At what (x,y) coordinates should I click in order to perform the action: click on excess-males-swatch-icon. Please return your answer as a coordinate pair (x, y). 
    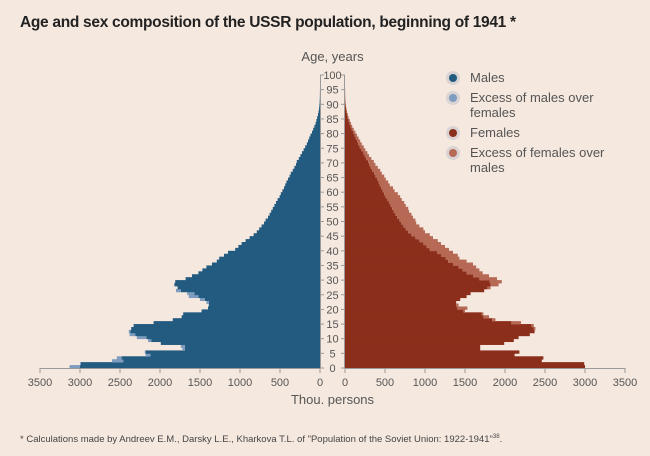
    Looking at the image, I should click on (453, 98).